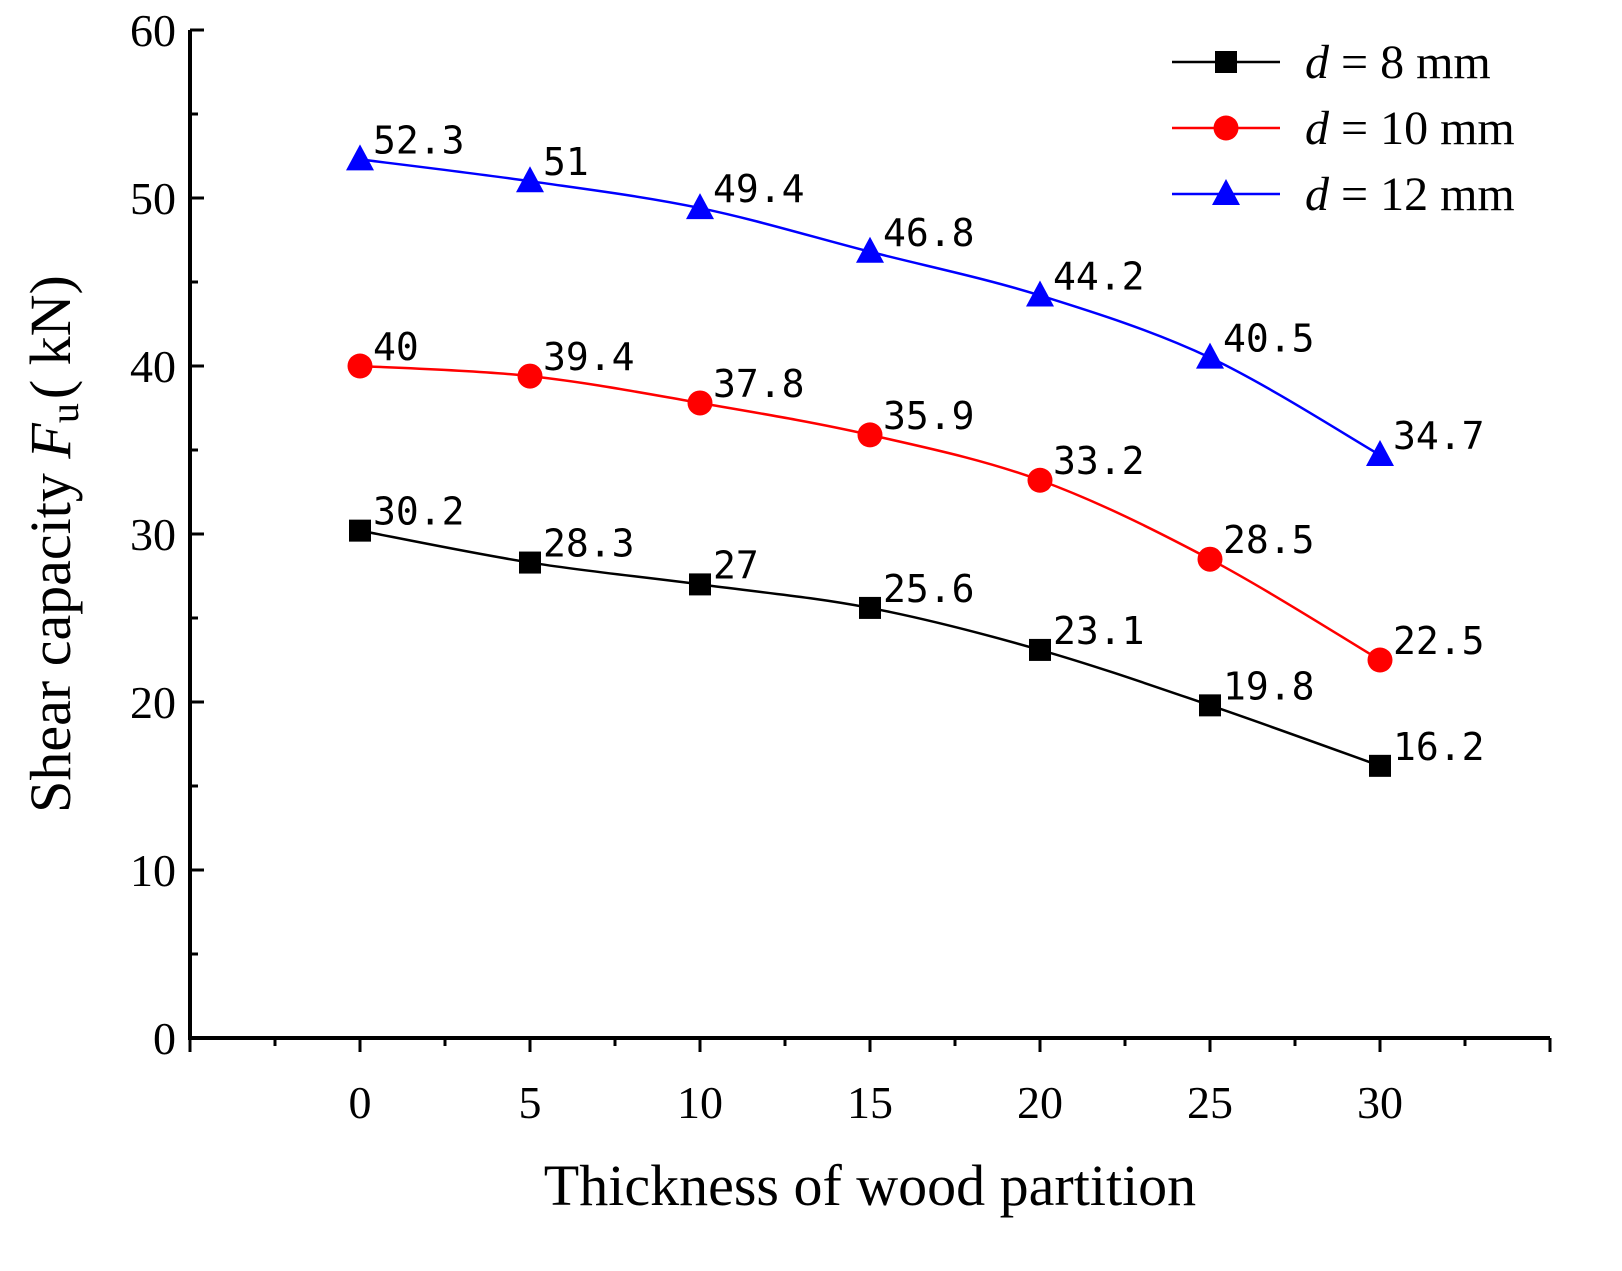  I want to click on data-label: 22.5, so click(1439, 641).